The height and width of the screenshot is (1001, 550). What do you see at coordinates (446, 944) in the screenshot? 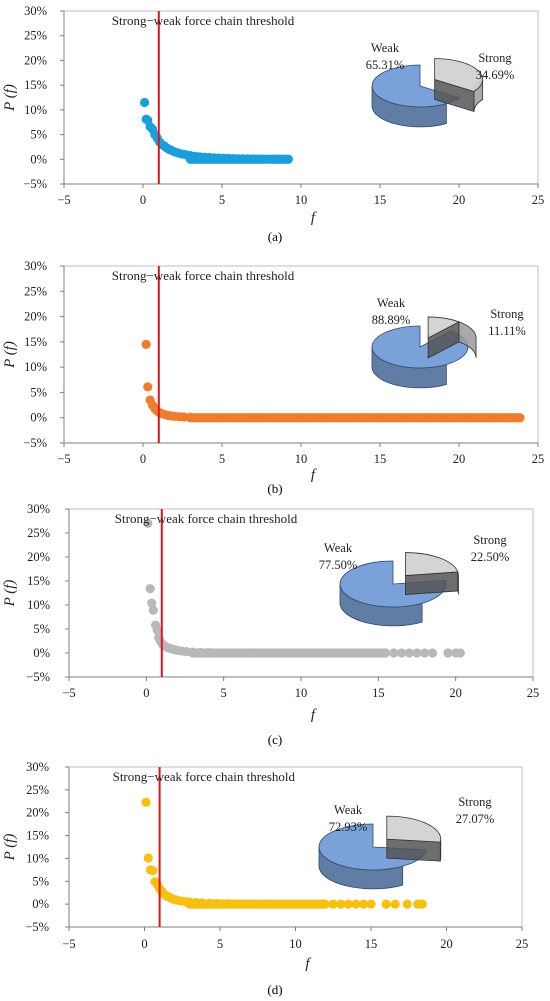
I see `chart-d-x-tick-label: 20` at bounding box center [446, 944].